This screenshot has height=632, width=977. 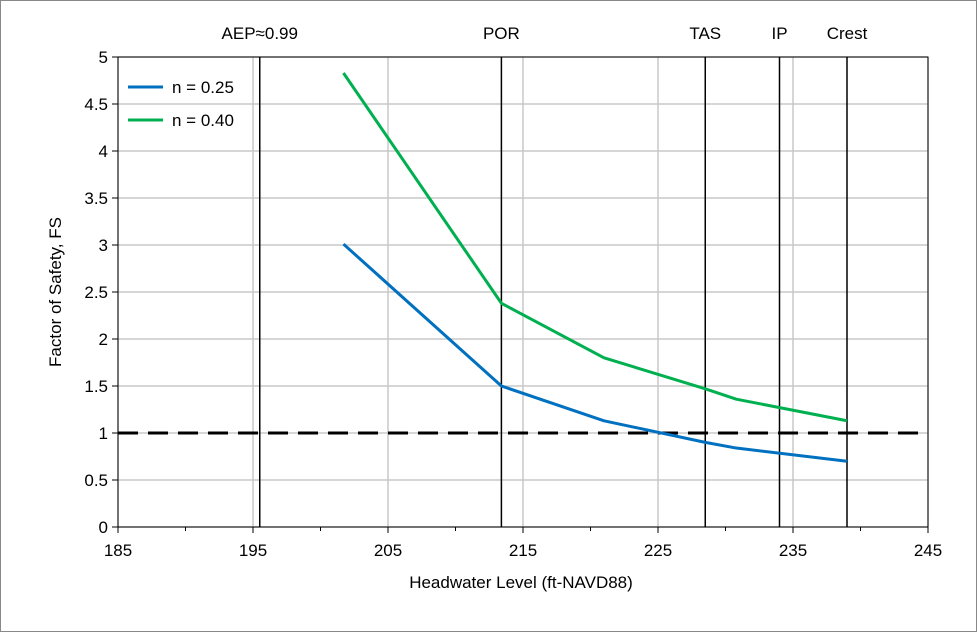 What do you see at coordinates (55, 292) in the screenshot?
I see `y-axis-label: Factor of Safety, FS` at bounding box center [55, 292].